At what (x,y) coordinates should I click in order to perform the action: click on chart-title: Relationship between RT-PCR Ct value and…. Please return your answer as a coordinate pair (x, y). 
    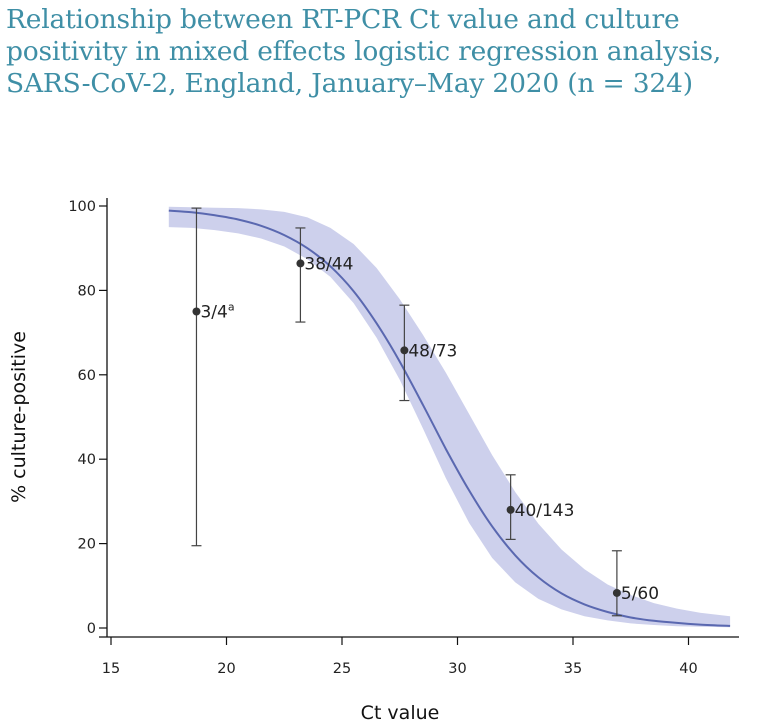
    Looking at the image, I should click on (384, 52).